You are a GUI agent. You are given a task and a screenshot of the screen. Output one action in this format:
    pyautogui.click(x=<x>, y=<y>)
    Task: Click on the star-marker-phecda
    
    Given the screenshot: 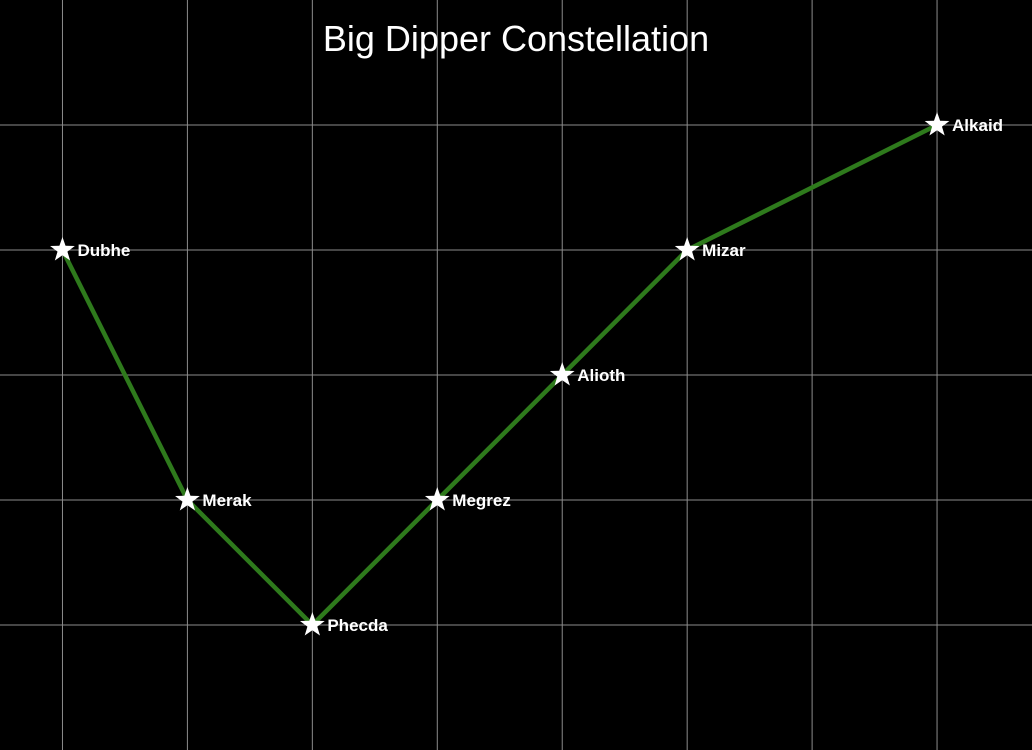 What is the action you would take?
    pyautogui.click(x=312, y=624)
    